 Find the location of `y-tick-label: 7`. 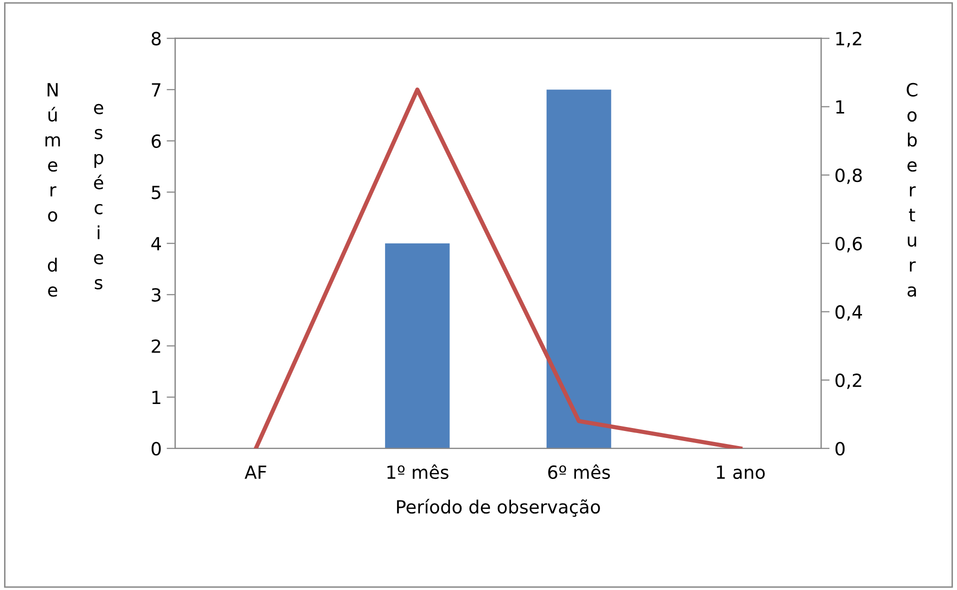

y-tick-label: 7 is located at coordinates (156, 89).